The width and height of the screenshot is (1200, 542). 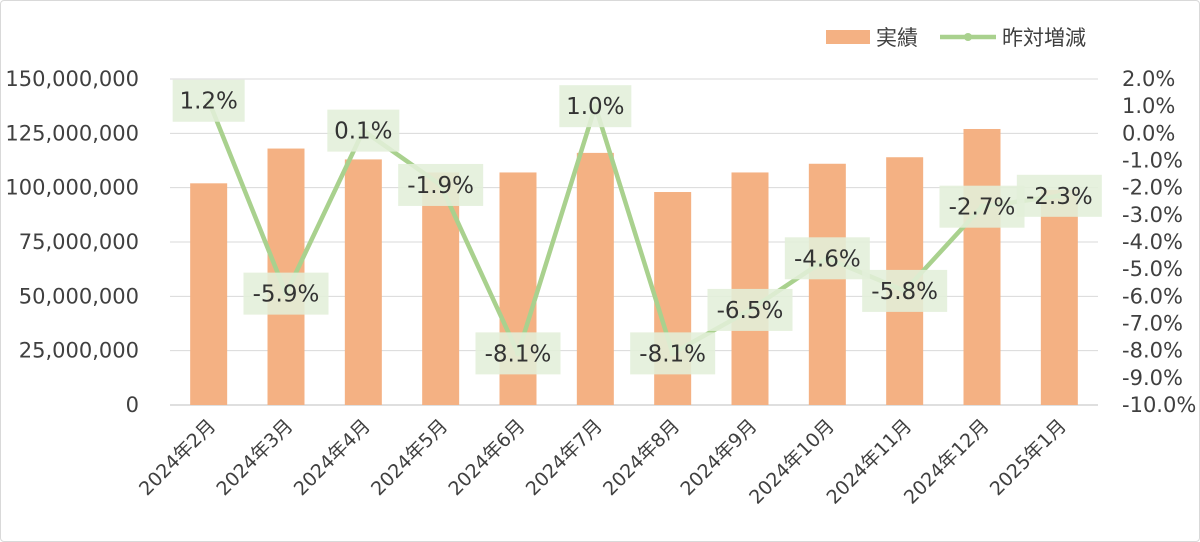 I want to click on legend: 実績 昨対増減, so click(x=956, y=38).